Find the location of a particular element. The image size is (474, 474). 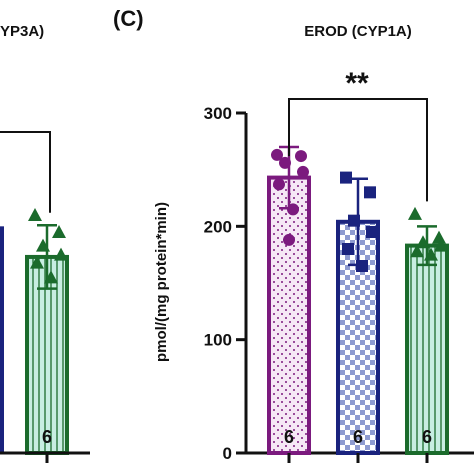

bar-n-label-2: 6 is located at coordinates (358, 437).